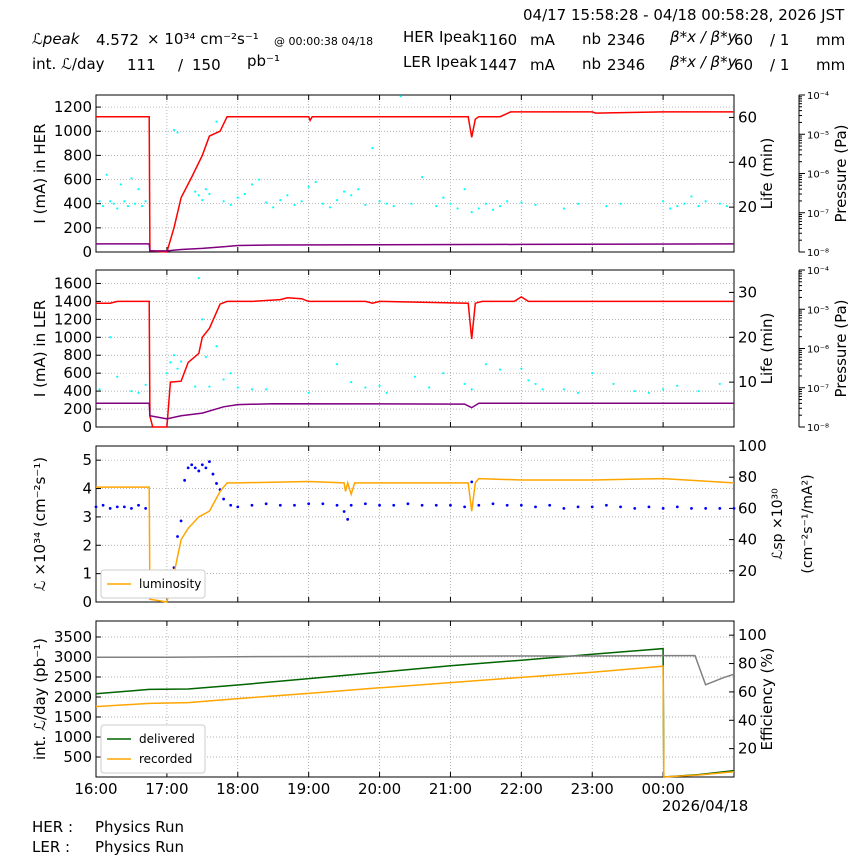 Image resolution: width=864 pixels, height=864 pixels. I want to click on y-axis-label: int. ℒ/day (pb⁻¹), so click(40, 699).